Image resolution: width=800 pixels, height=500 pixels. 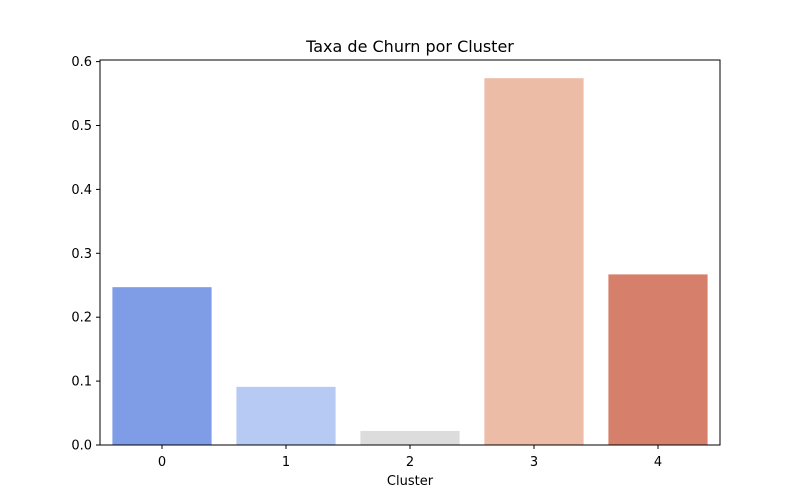 What do you see at coordinates (658, 462) in the screenshot?
I see `x-tick-label: 4` at bounding box center [658, 462].